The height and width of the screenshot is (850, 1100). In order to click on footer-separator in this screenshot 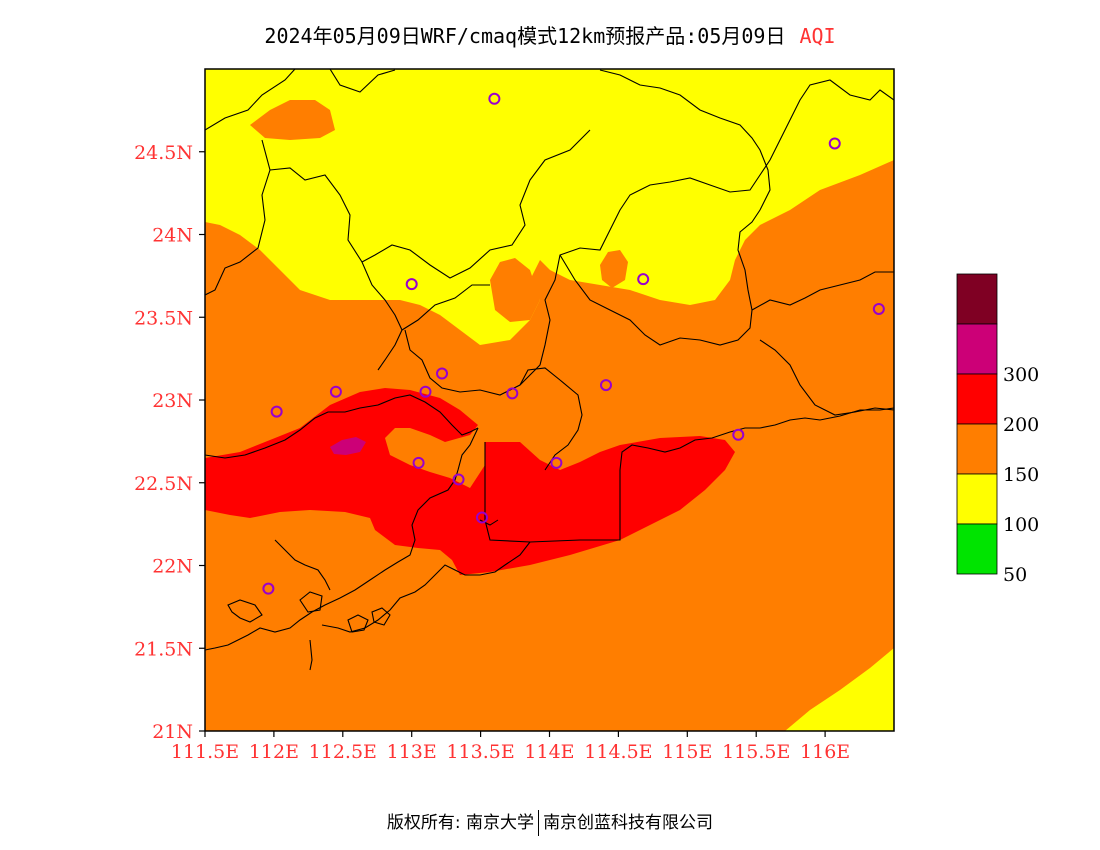, I will do `click(539, 823)`.